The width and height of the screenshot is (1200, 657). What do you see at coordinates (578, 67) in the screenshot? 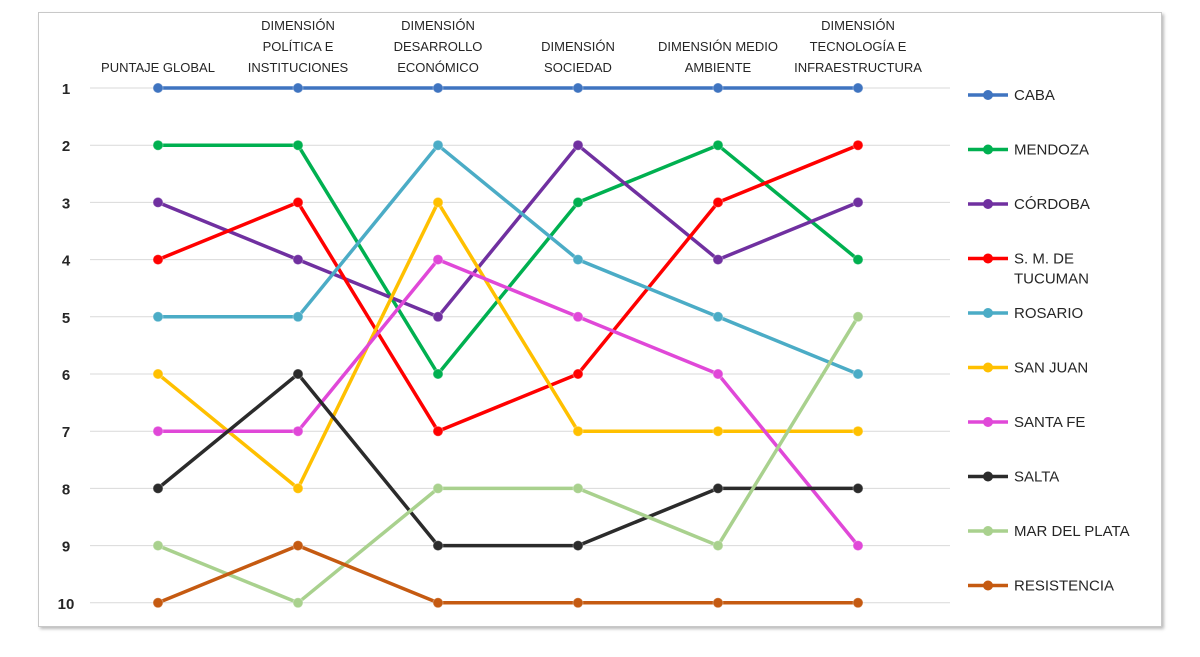
I see `x-category-label: SOCIEDAD` at bounding box center [578, 67].